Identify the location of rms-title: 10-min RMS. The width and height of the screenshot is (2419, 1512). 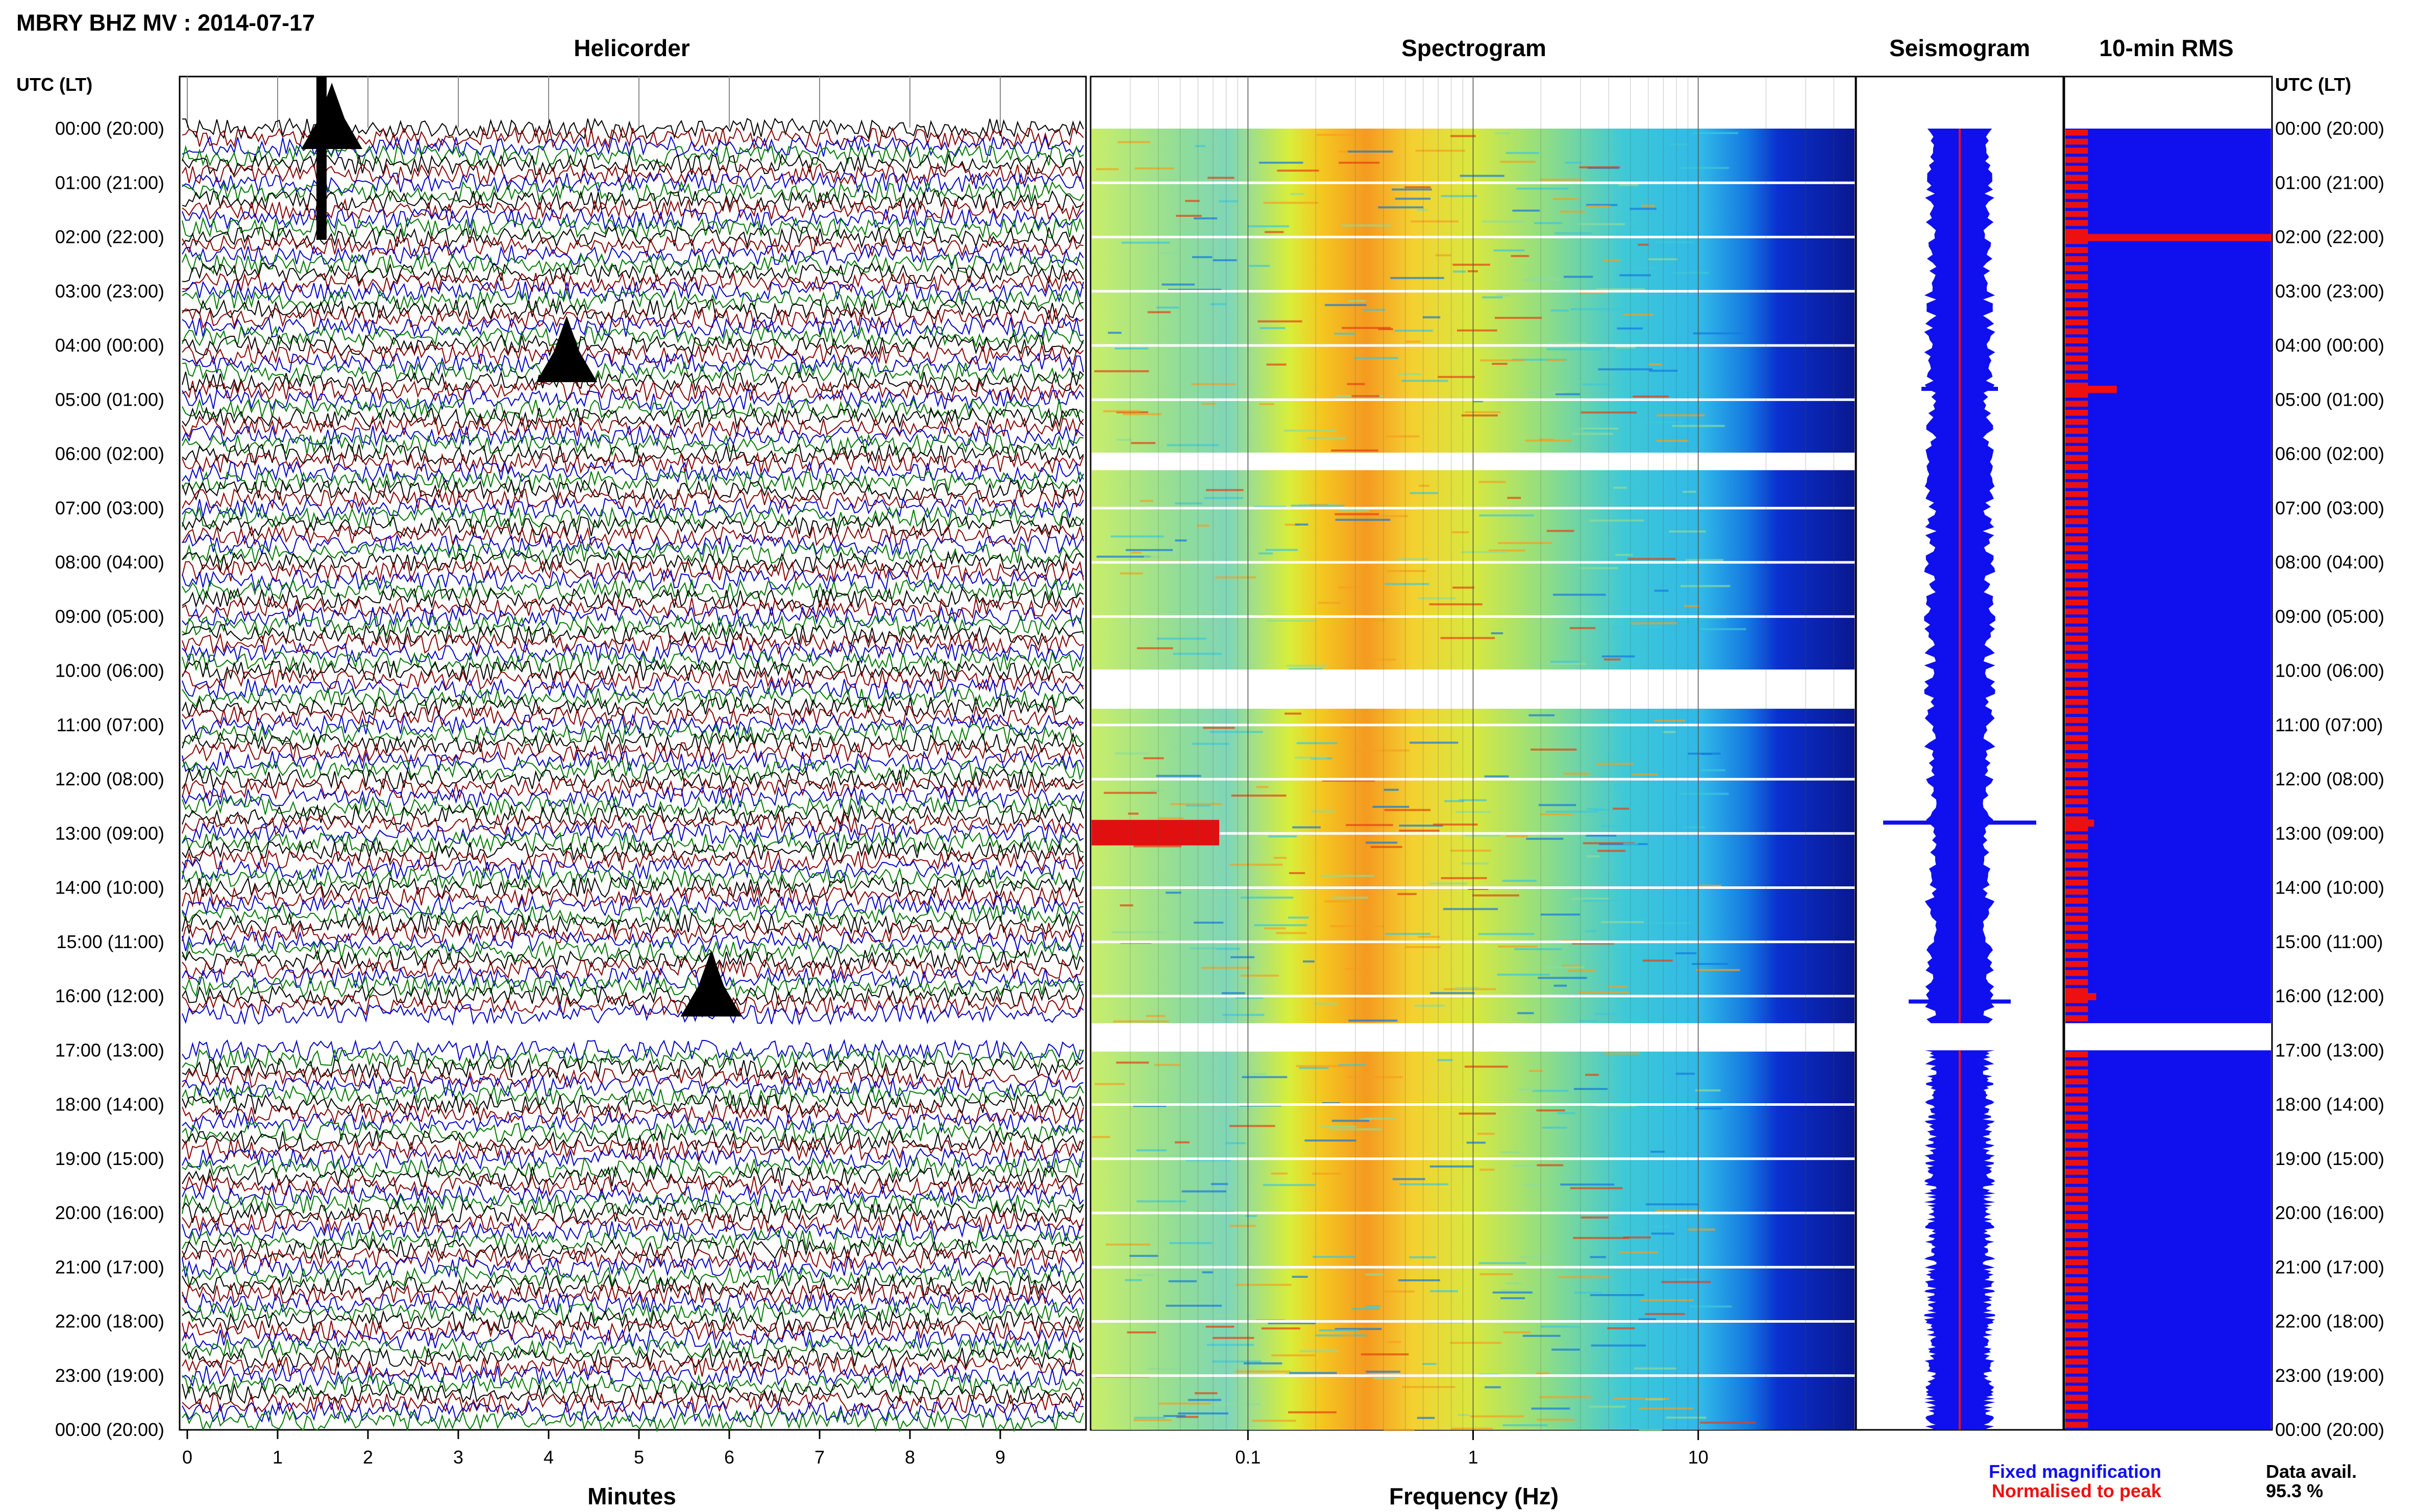
(2166, 48).